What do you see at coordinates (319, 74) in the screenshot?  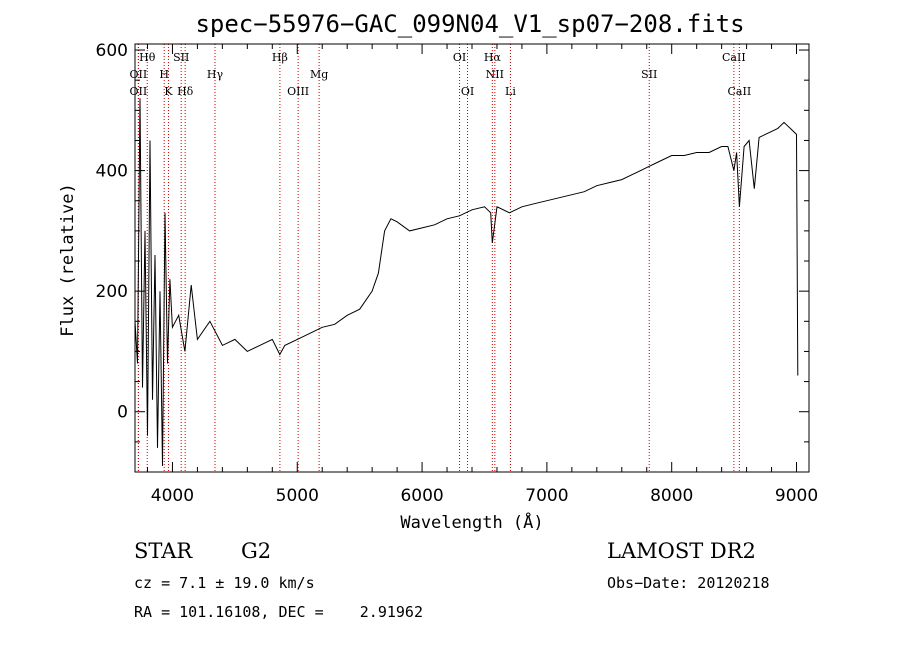 I see `spectral-line-label: Mg` at bounding box center [319, 74].